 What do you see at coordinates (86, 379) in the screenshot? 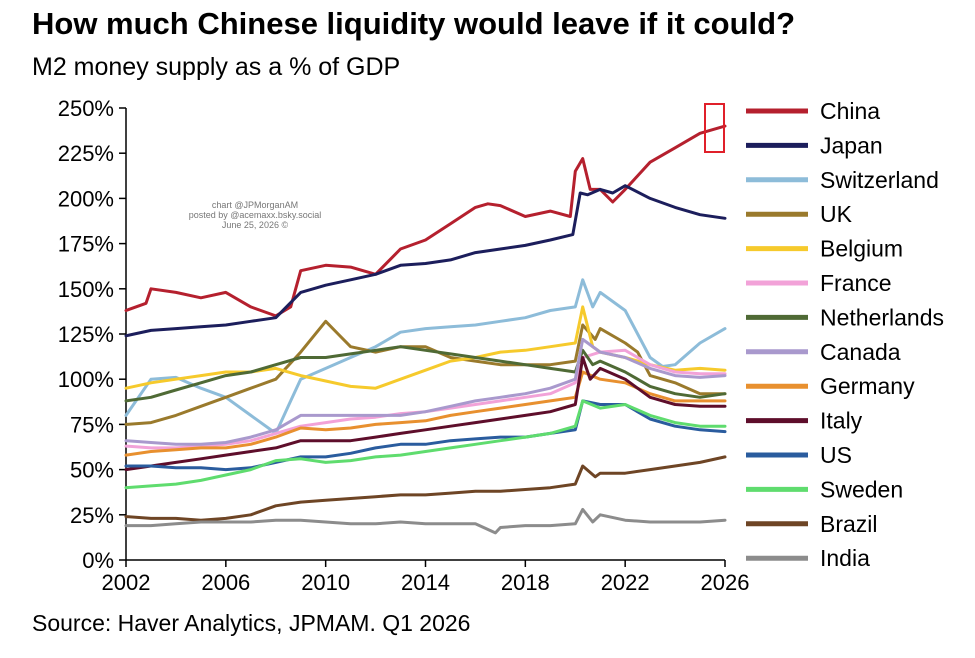
I see `y-tick-label: 100%` at bounding box center [86, 379].